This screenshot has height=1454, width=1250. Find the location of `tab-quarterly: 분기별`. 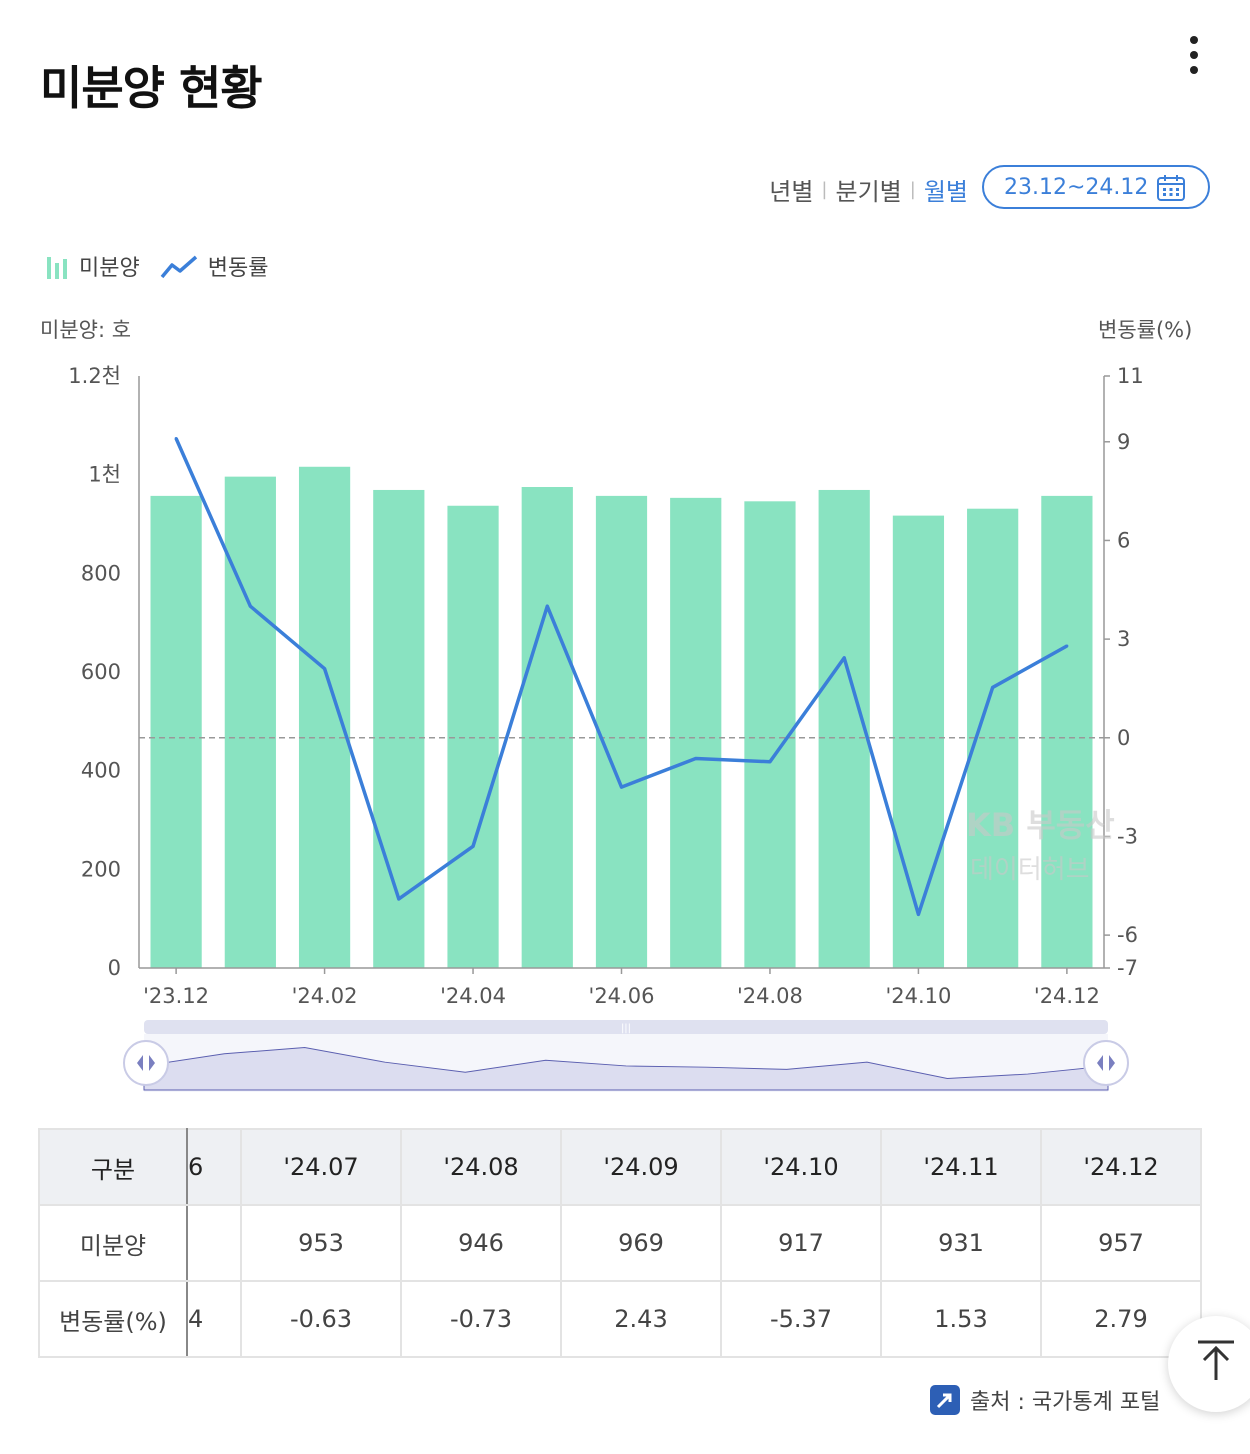

tab-quarterly: 분기별 is located at coordinates (868, 192).